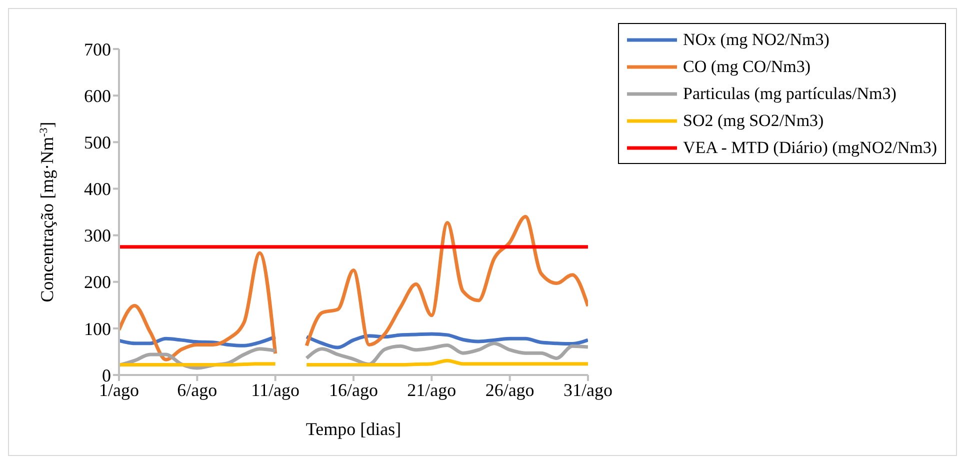  What do you see at coordinates (353, 390) in the screenshot?
I see `x-tick-label: 16/ago` at bounding box center [353, 390].